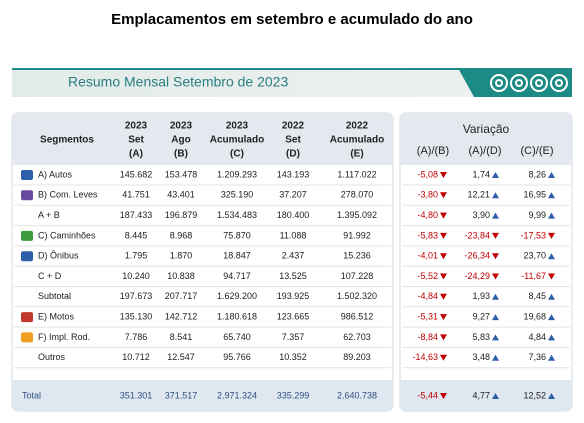 This screenshot has width=584, height=423. Describe the element at coordinates (237, 154) in the screenshot. I see `column-header: (C)` at that location.